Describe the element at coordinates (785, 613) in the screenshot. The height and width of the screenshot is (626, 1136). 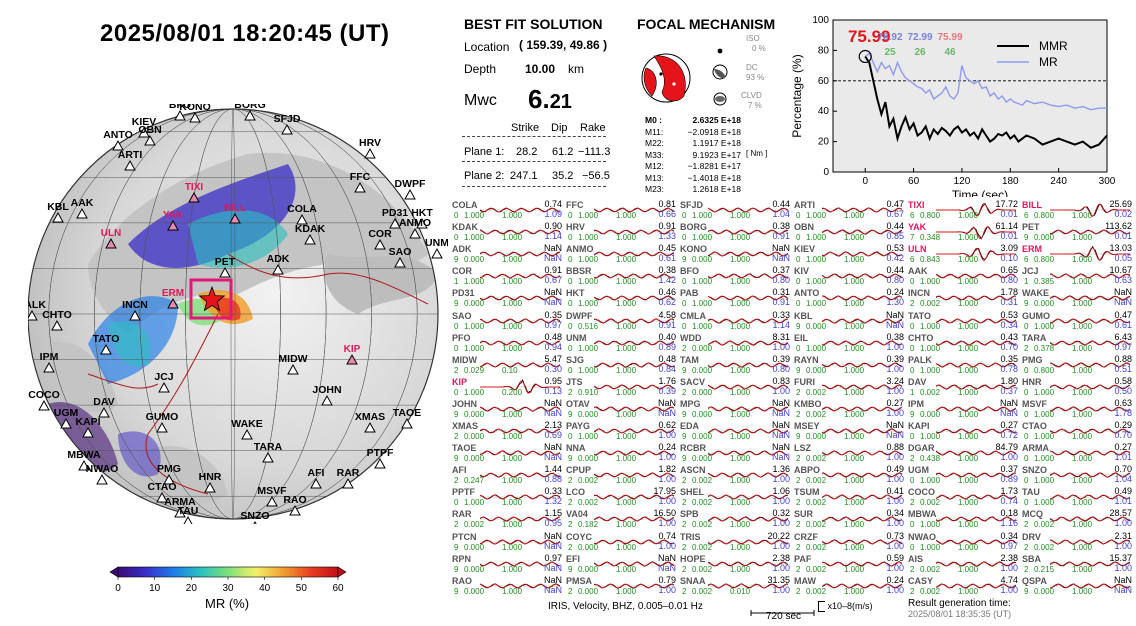
I see `time-scale` at that location.